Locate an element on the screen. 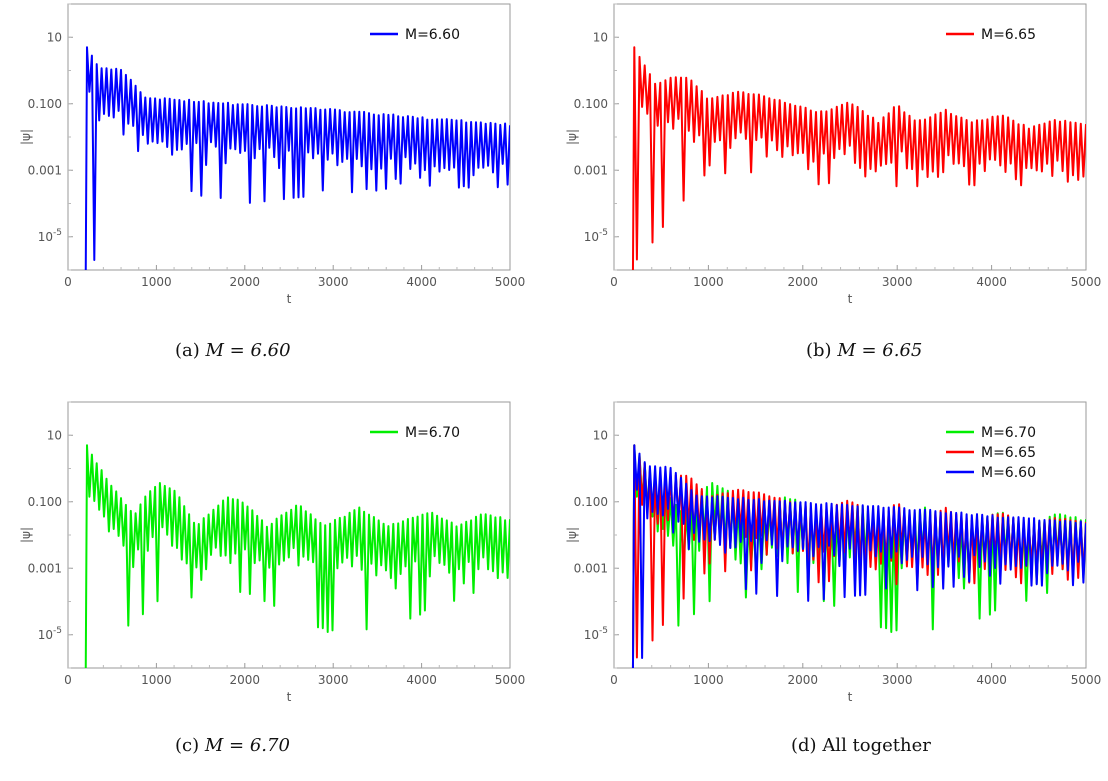  caption-d: (d) All together is located at coordinates (861, 745).